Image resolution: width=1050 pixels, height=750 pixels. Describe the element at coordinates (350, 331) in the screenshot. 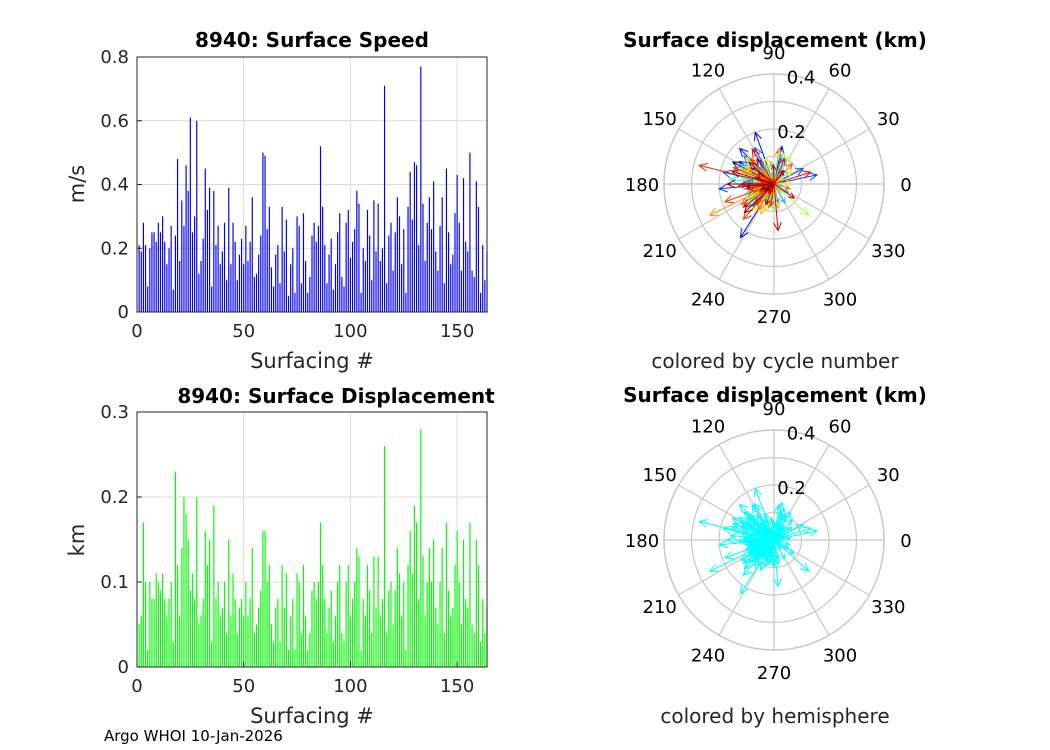

I see `x-tick-label: 100` at that location.